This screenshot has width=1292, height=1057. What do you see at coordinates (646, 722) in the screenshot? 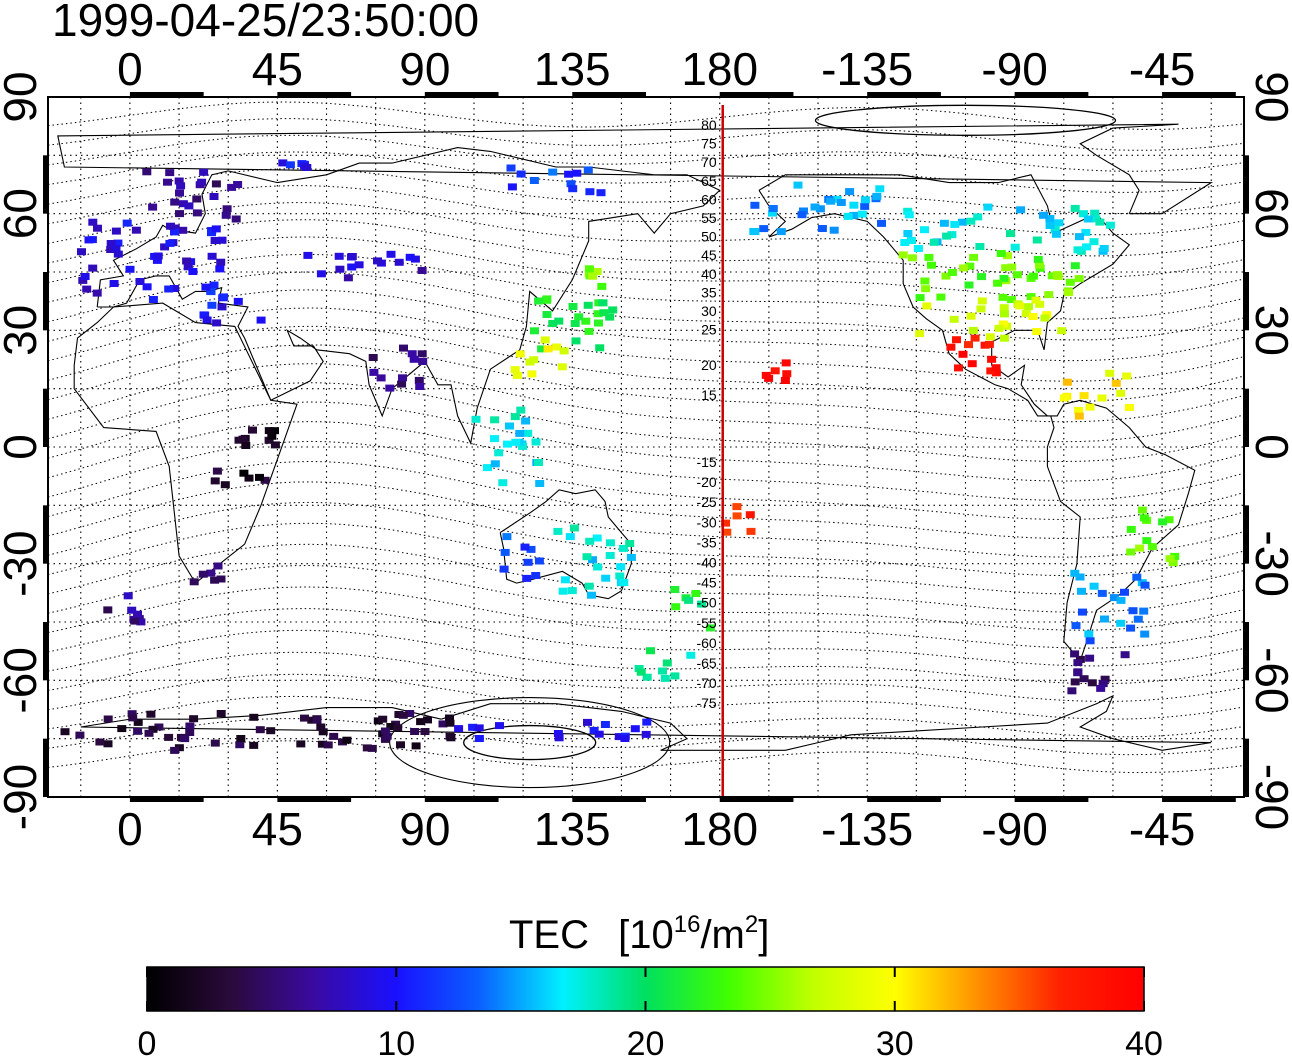
I see `coastline` at bounding box center [646, 722].